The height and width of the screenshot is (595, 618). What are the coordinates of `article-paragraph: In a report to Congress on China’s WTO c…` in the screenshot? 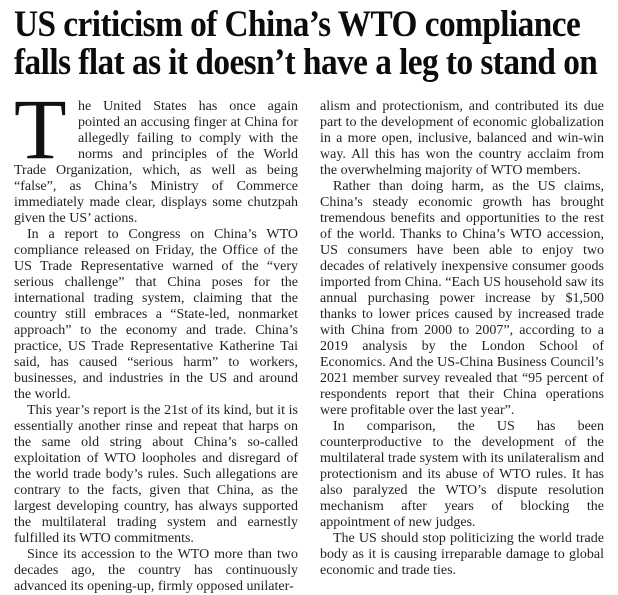 It's located at (156, 314).